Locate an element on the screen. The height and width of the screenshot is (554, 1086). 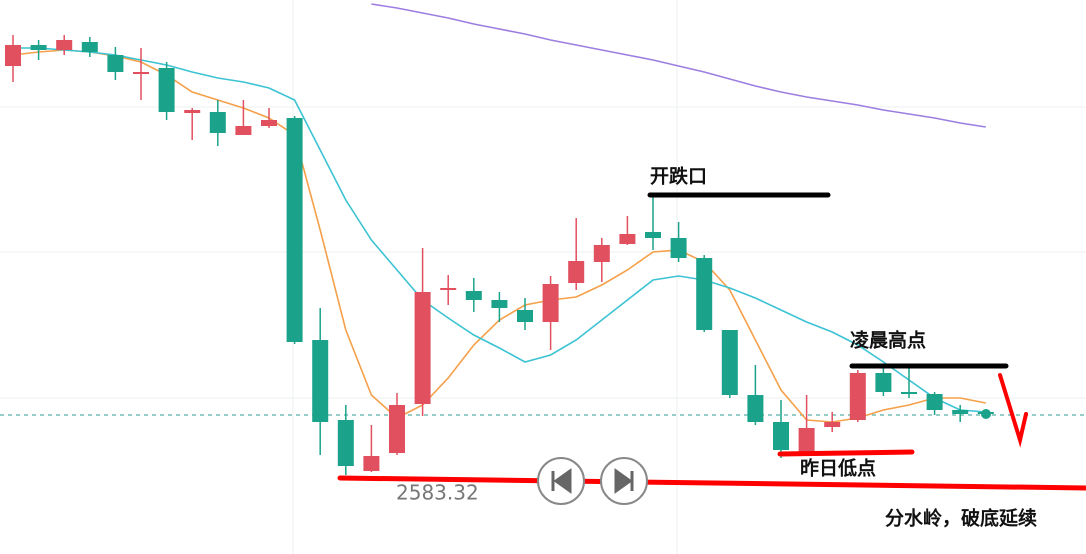
annotation: 凌晨高点 is located at coordinates (888, 340).